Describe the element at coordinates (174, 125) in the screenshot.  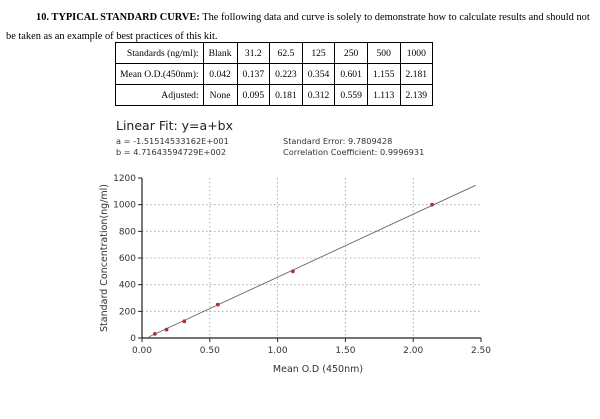
I see `fit-title: Linear Fit: y=a+bx` at that location.